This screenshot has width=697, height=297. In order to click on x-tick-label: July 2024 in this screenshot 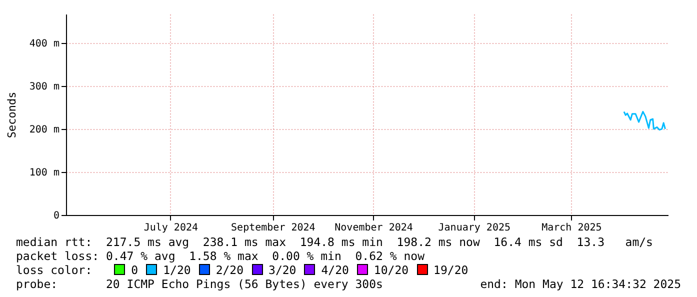, I will do `click(171, 228)`.